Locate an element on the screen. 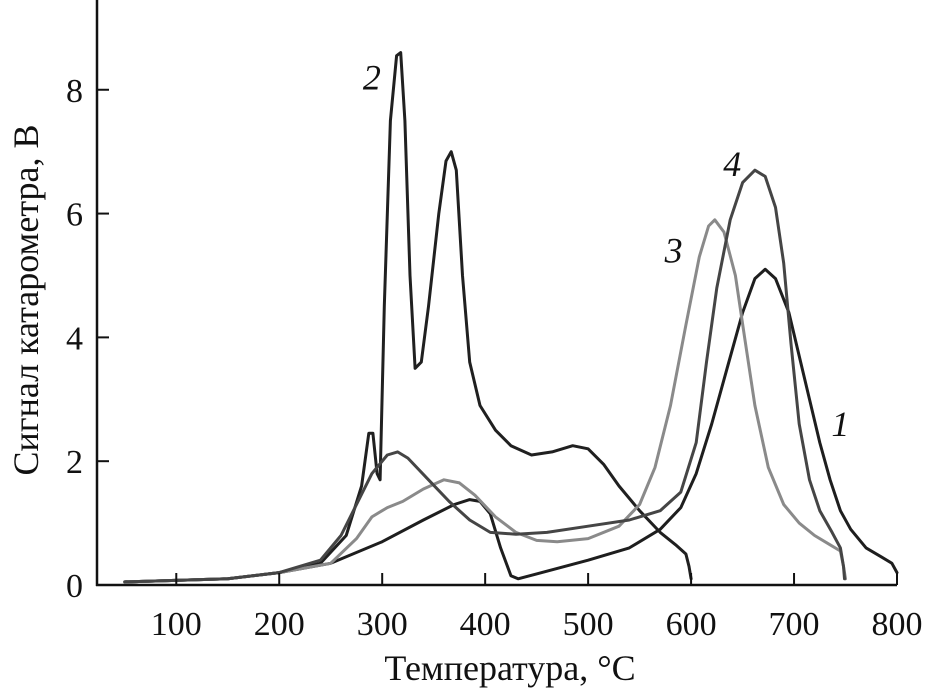  x-tick-label: 300 is located at coordinates (382, 624).